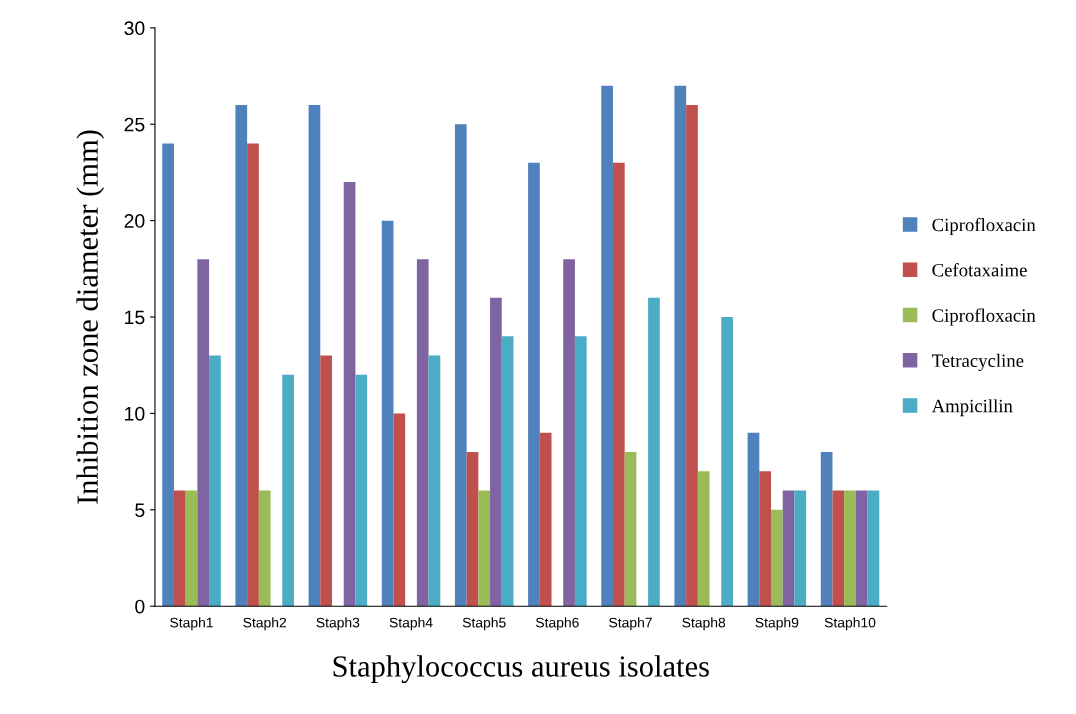 This screenshot has height=714, width=1076. Describe the element at coordinates (484, 624) in the screenshot. I see `x-tick-label: Staph5` at that location.